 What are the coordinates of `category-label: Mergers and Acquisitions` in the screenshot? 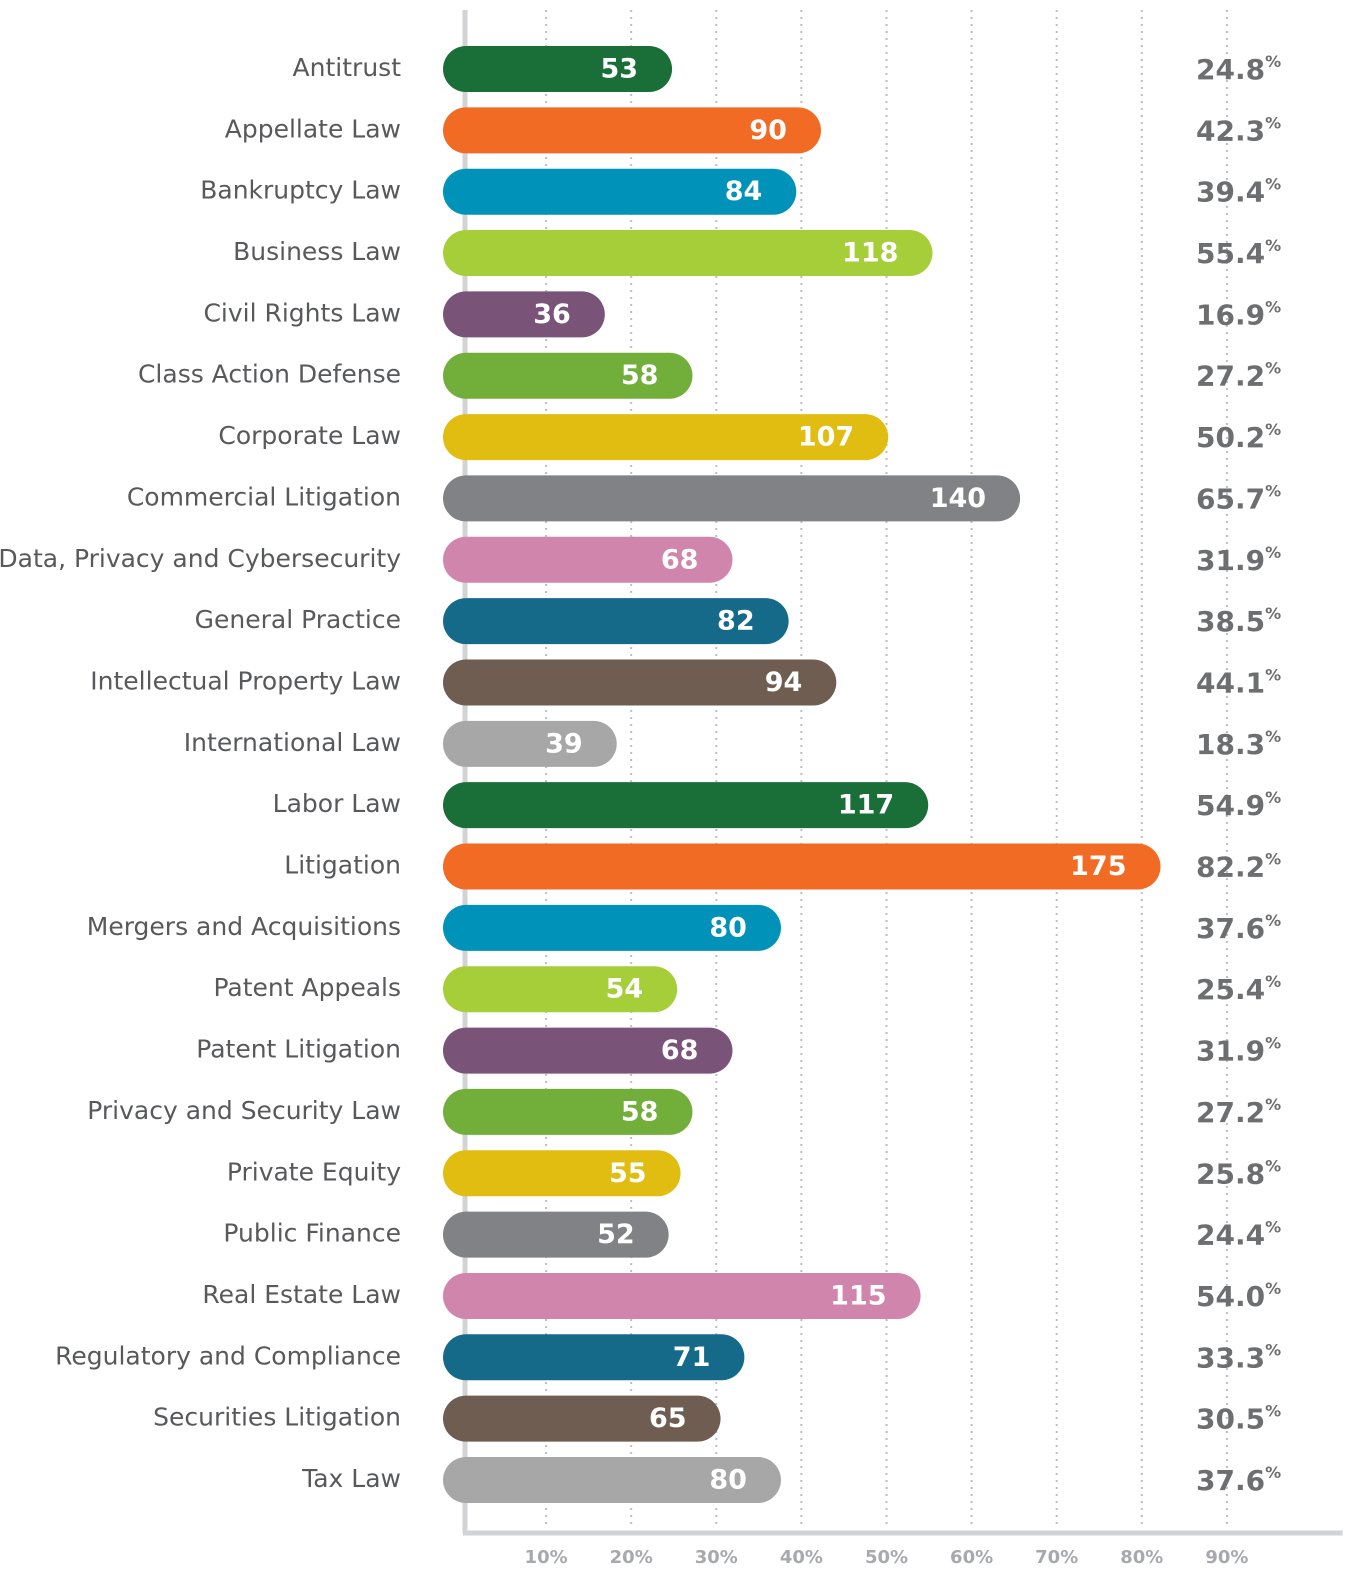 It's located at (244, 926).